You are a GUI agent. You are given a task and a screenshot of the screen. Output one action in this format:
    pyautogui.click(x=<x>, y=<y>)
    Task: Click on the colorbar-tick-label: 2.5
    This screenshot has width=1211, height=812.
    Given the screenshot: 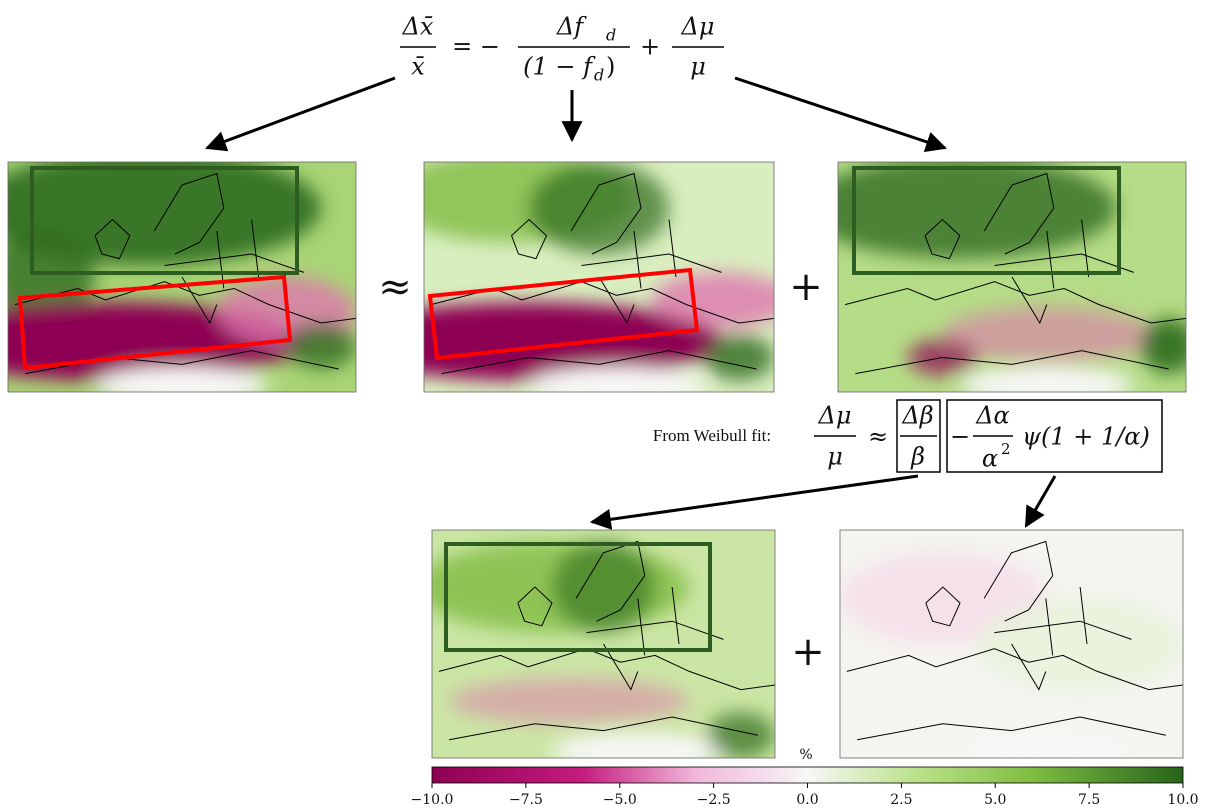 What is the action you would take?
    pyautogui.click(x=901, y=800)
    